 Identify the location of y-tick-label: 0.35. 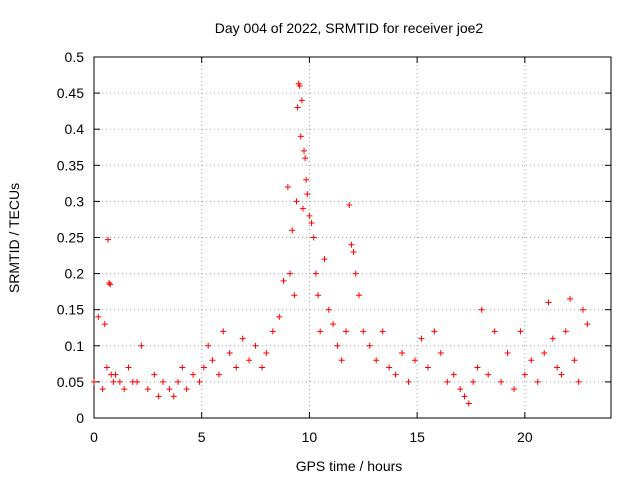
(70, 165).